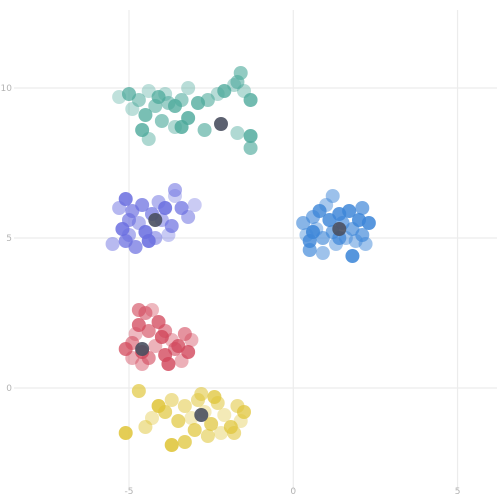 This screenshot has height=504, width=500. Describe the element at coordinates (9, 389) in the screenshot. I see `y-tick-label: 0` at that location.